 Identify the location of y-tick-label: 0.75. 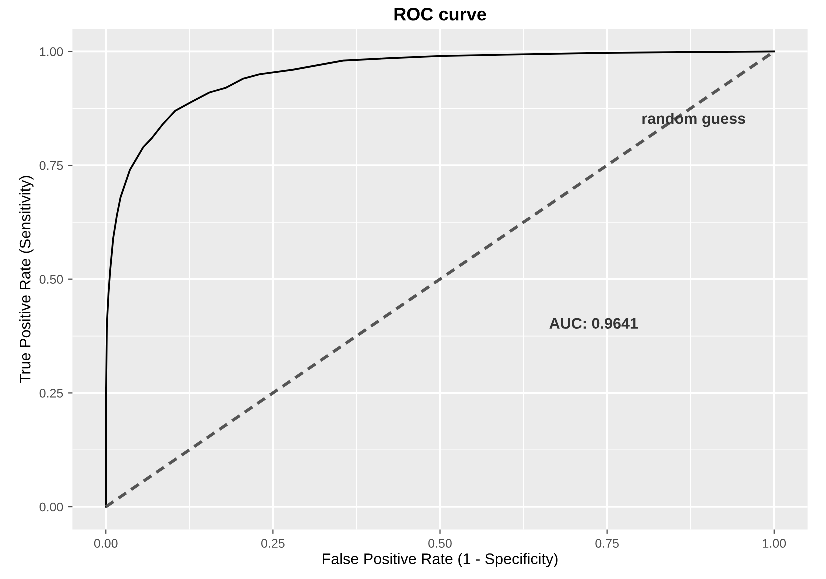
(52, 165).